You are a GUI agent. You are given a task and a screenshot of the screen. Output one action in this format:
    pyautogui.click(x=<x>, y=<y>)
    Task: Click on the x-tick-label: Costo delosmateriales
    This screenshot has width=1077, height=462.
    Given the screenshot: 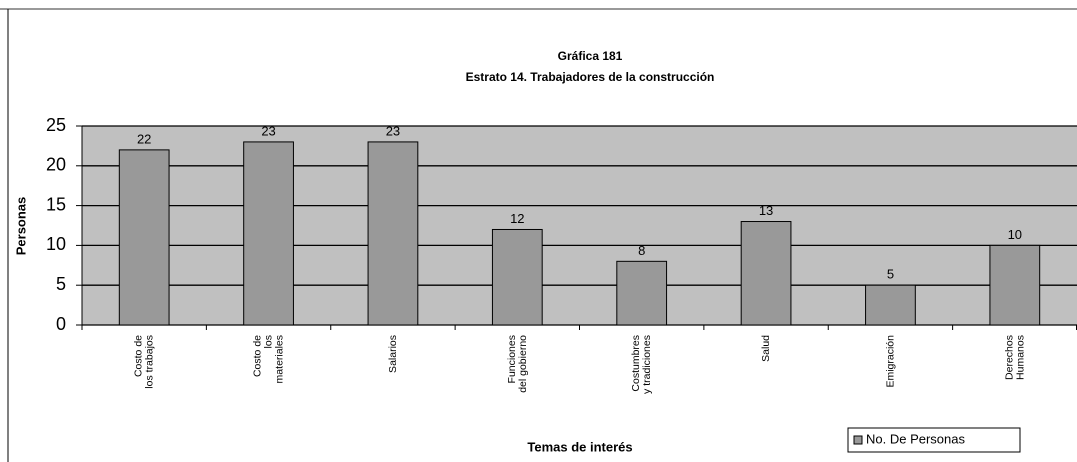 What is the action you would take?
    pyautogui.click(x=268, y=359)
    